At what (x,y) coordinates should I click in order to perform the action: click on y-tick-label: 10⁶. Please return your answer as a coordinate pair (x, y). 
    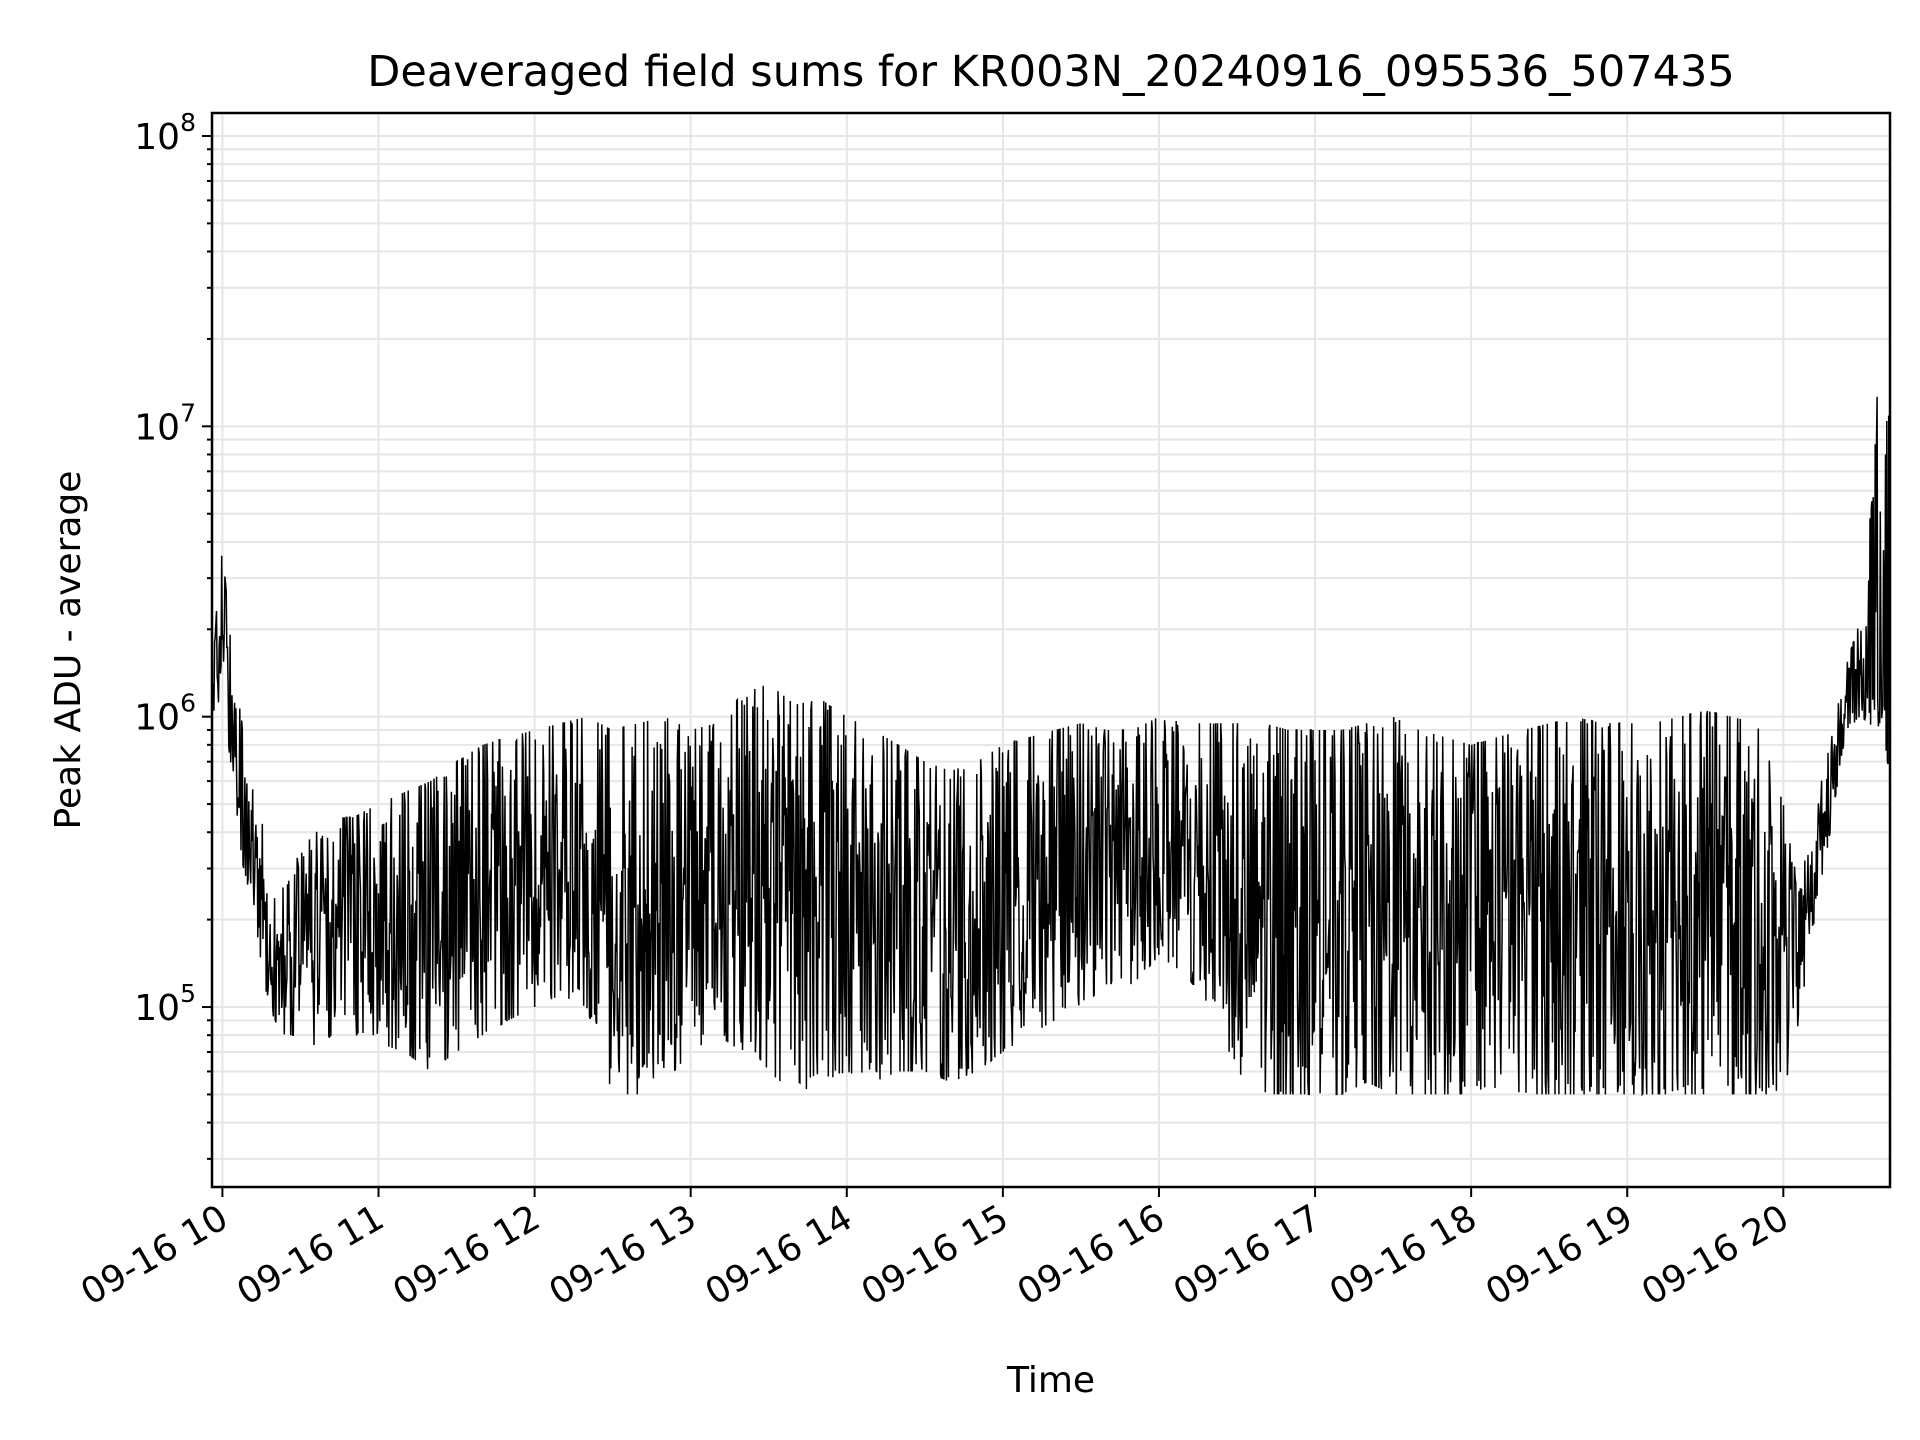
    Looking at the image, I should click on (165, 714).